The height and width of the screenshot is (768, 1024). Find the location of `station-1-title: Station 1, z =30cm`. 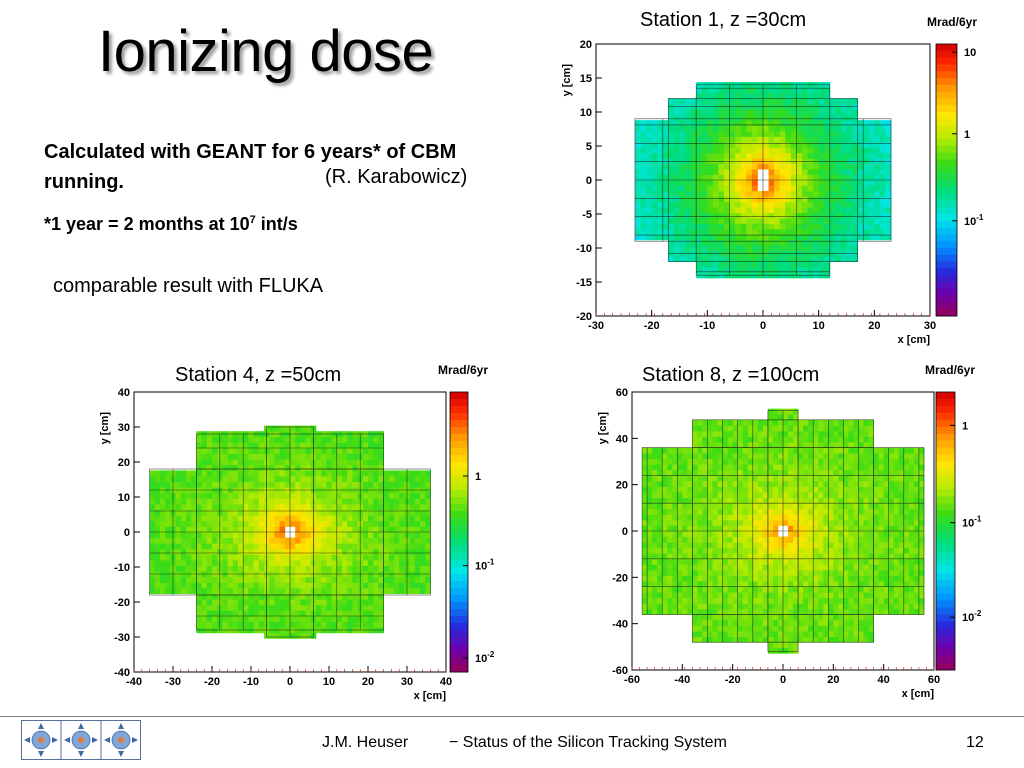

station-1-title: Station 1, z =30cm is located at coordinates (723, 20).